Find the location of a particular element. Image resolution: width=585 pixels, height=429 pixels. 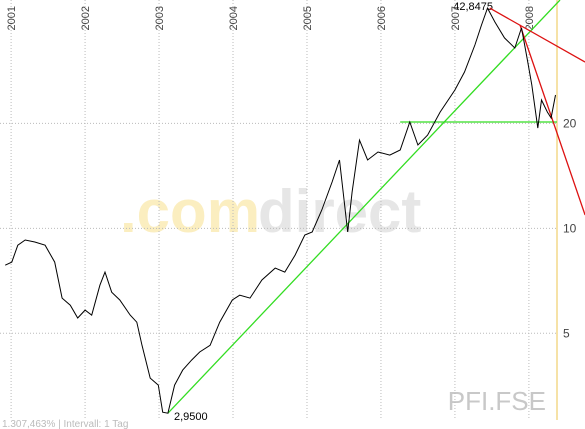

x-tick-label: 2003 is located at coordinates (160, 18).